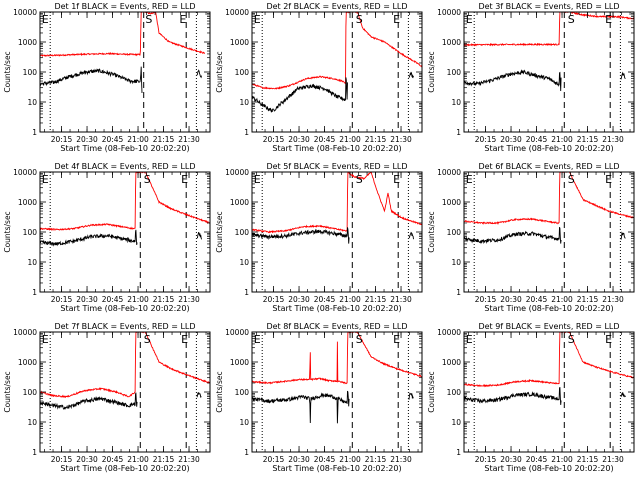 The height and width of the screenshot is (480, 640). I want to click on panel-title: Det 3f BLACK = Events, RED = LLD, so click(548, 6).